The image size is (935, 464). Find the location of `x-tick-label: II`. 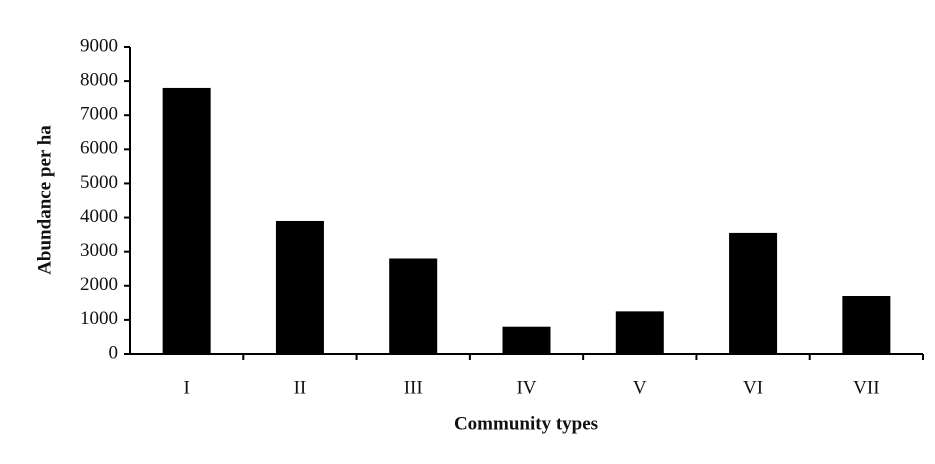

x-tick-label: II is located at coordinates (300, 387).